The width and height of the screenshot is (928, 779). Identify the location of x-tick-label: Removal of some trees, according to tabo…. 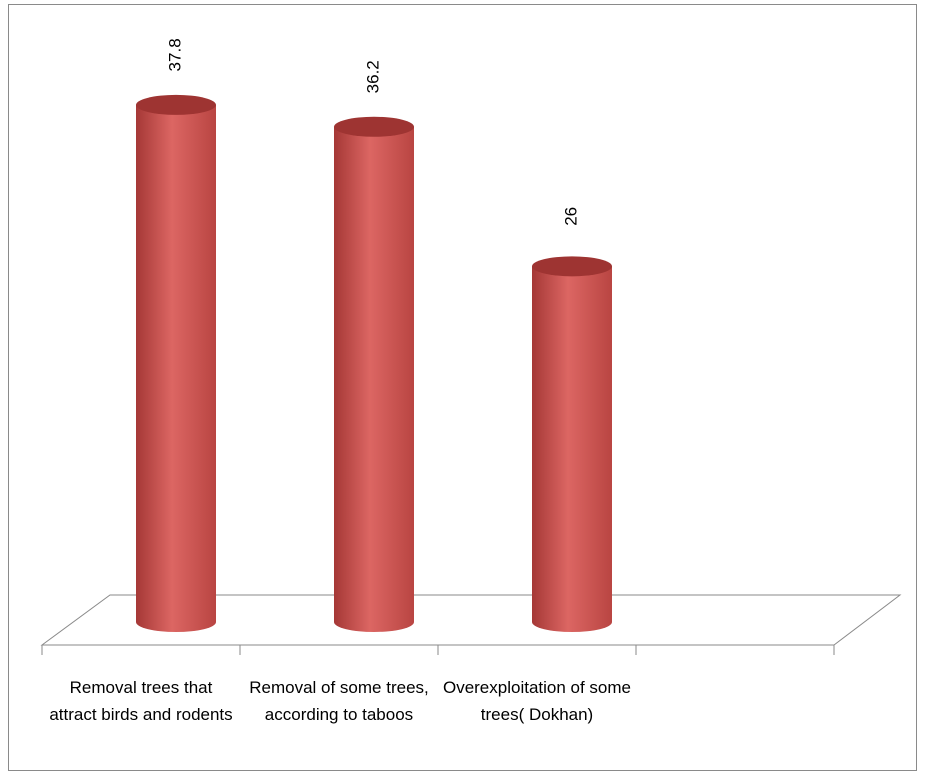
(339, 701).